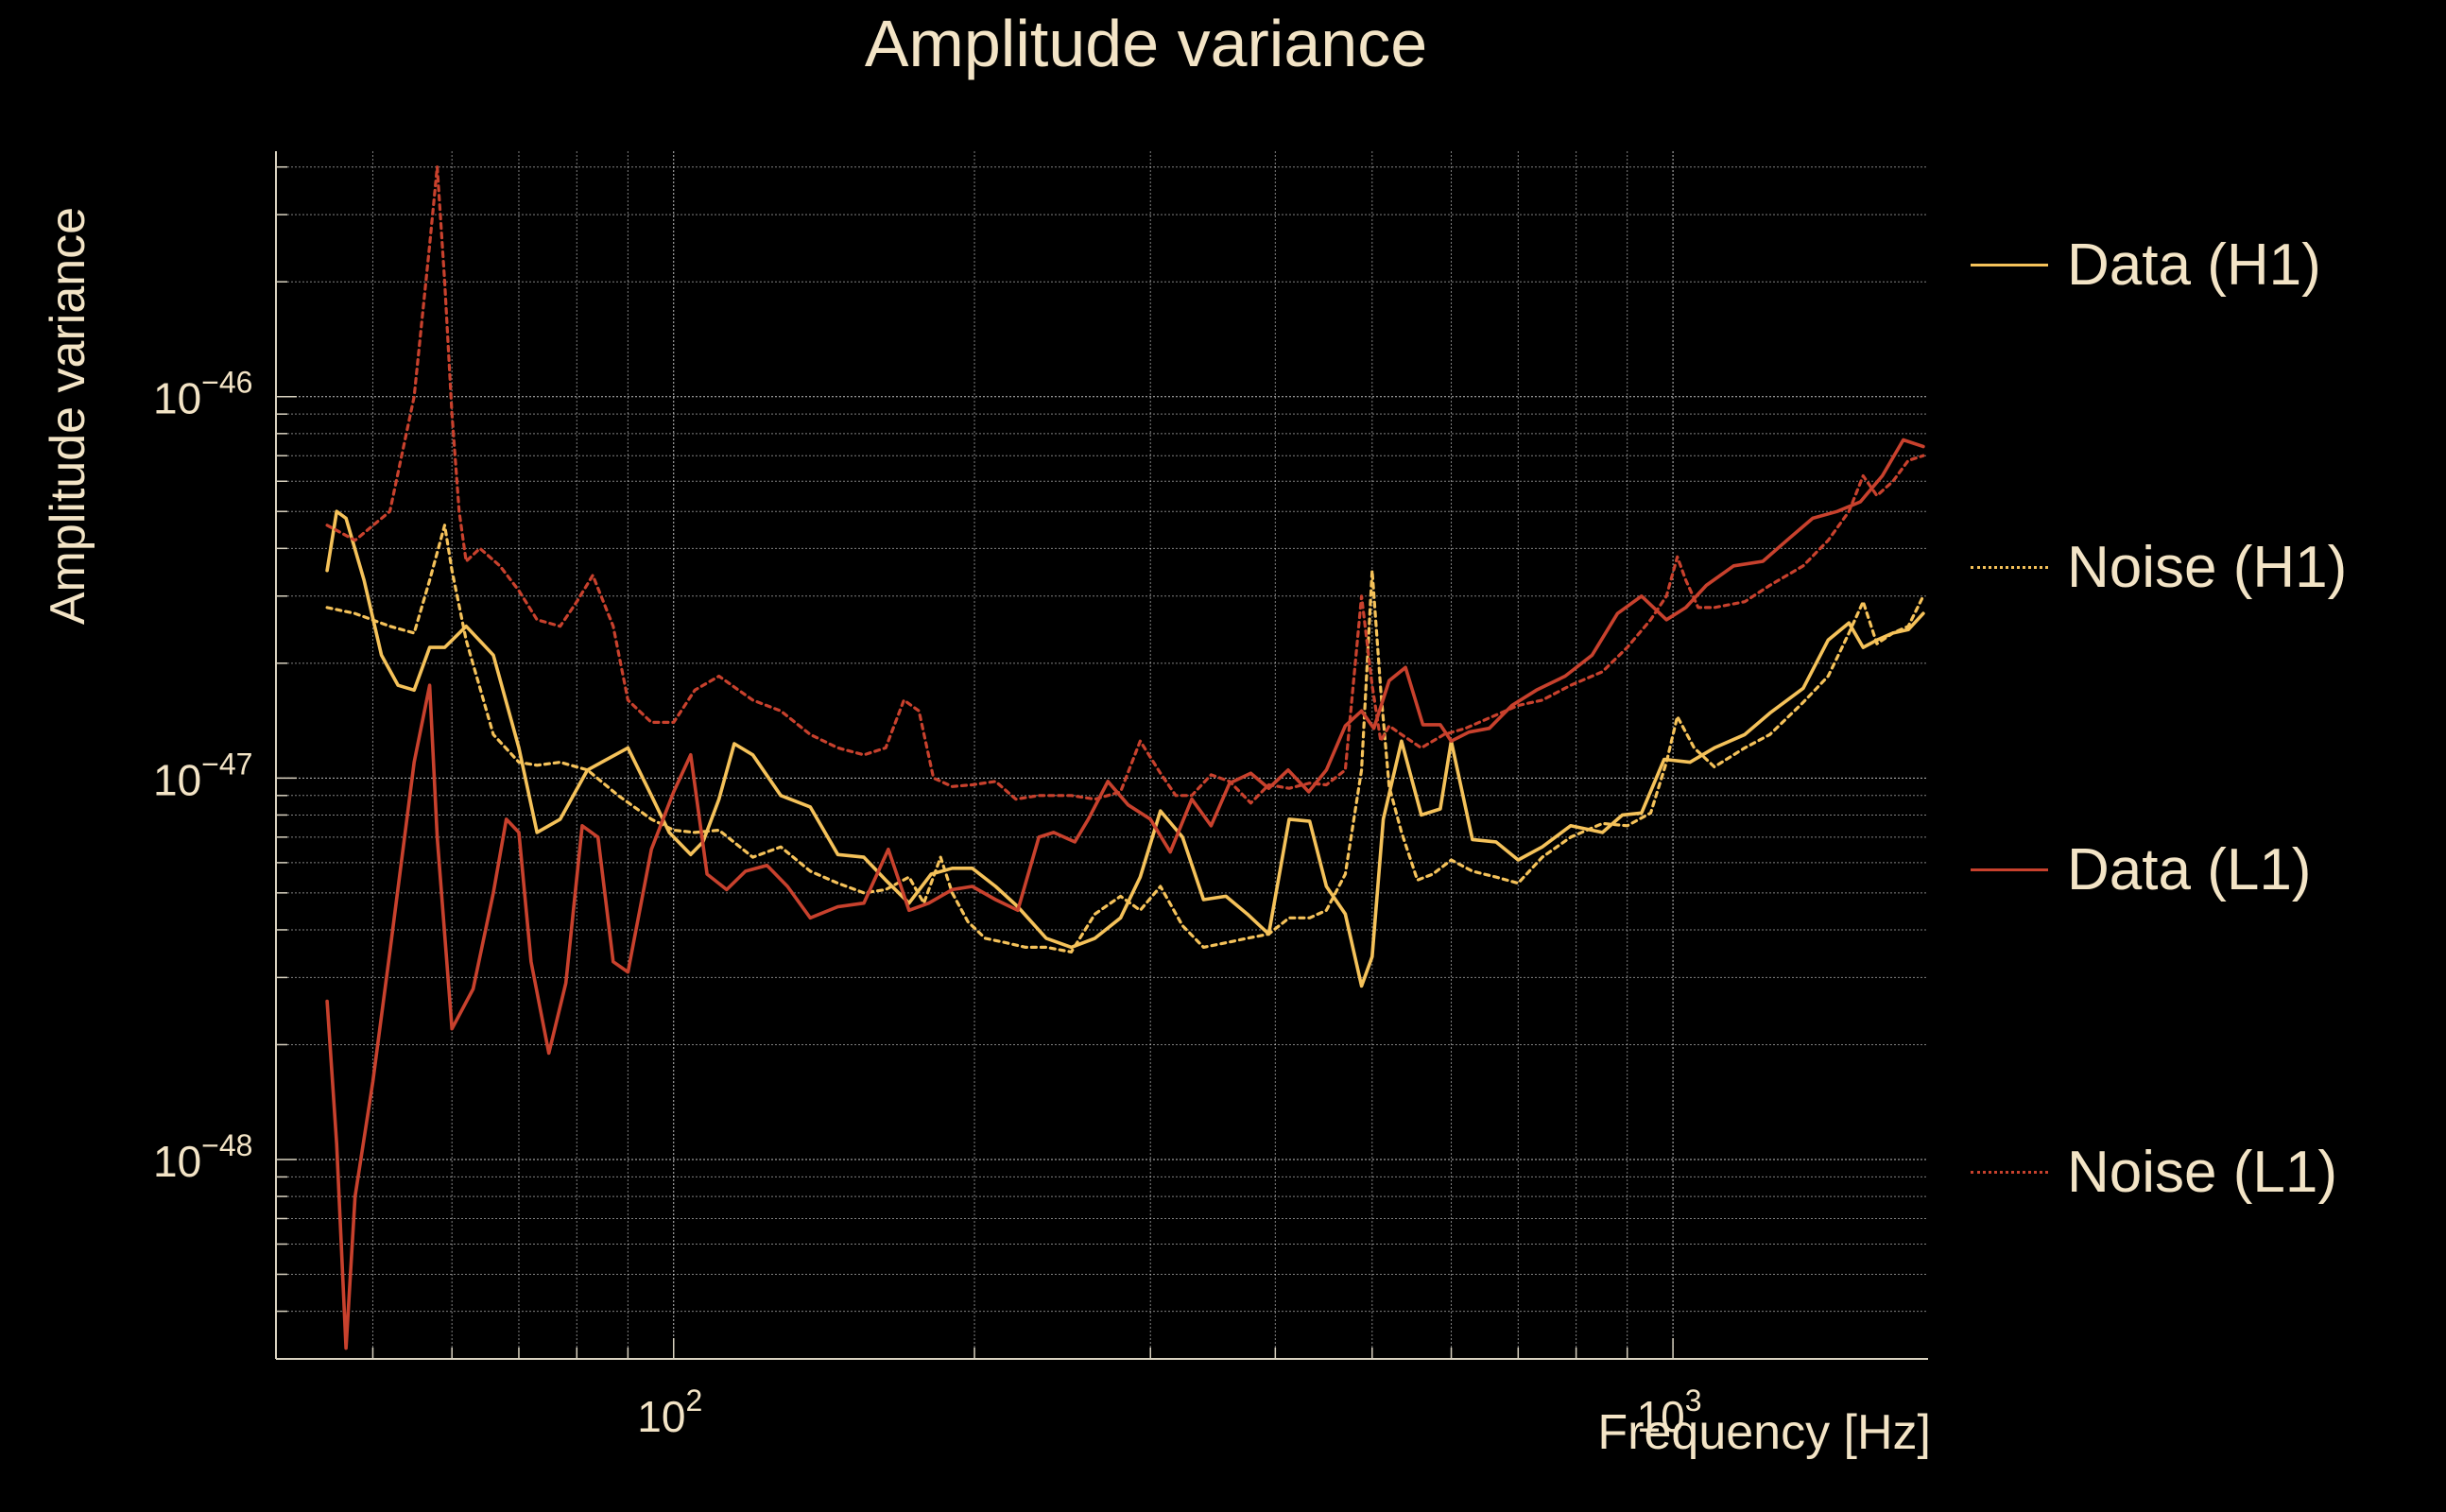  What do you see at coordinates (2194, 265) in the screenshot?
I see `legend-label: Data (H1)` at bounding box center [2194, 265].